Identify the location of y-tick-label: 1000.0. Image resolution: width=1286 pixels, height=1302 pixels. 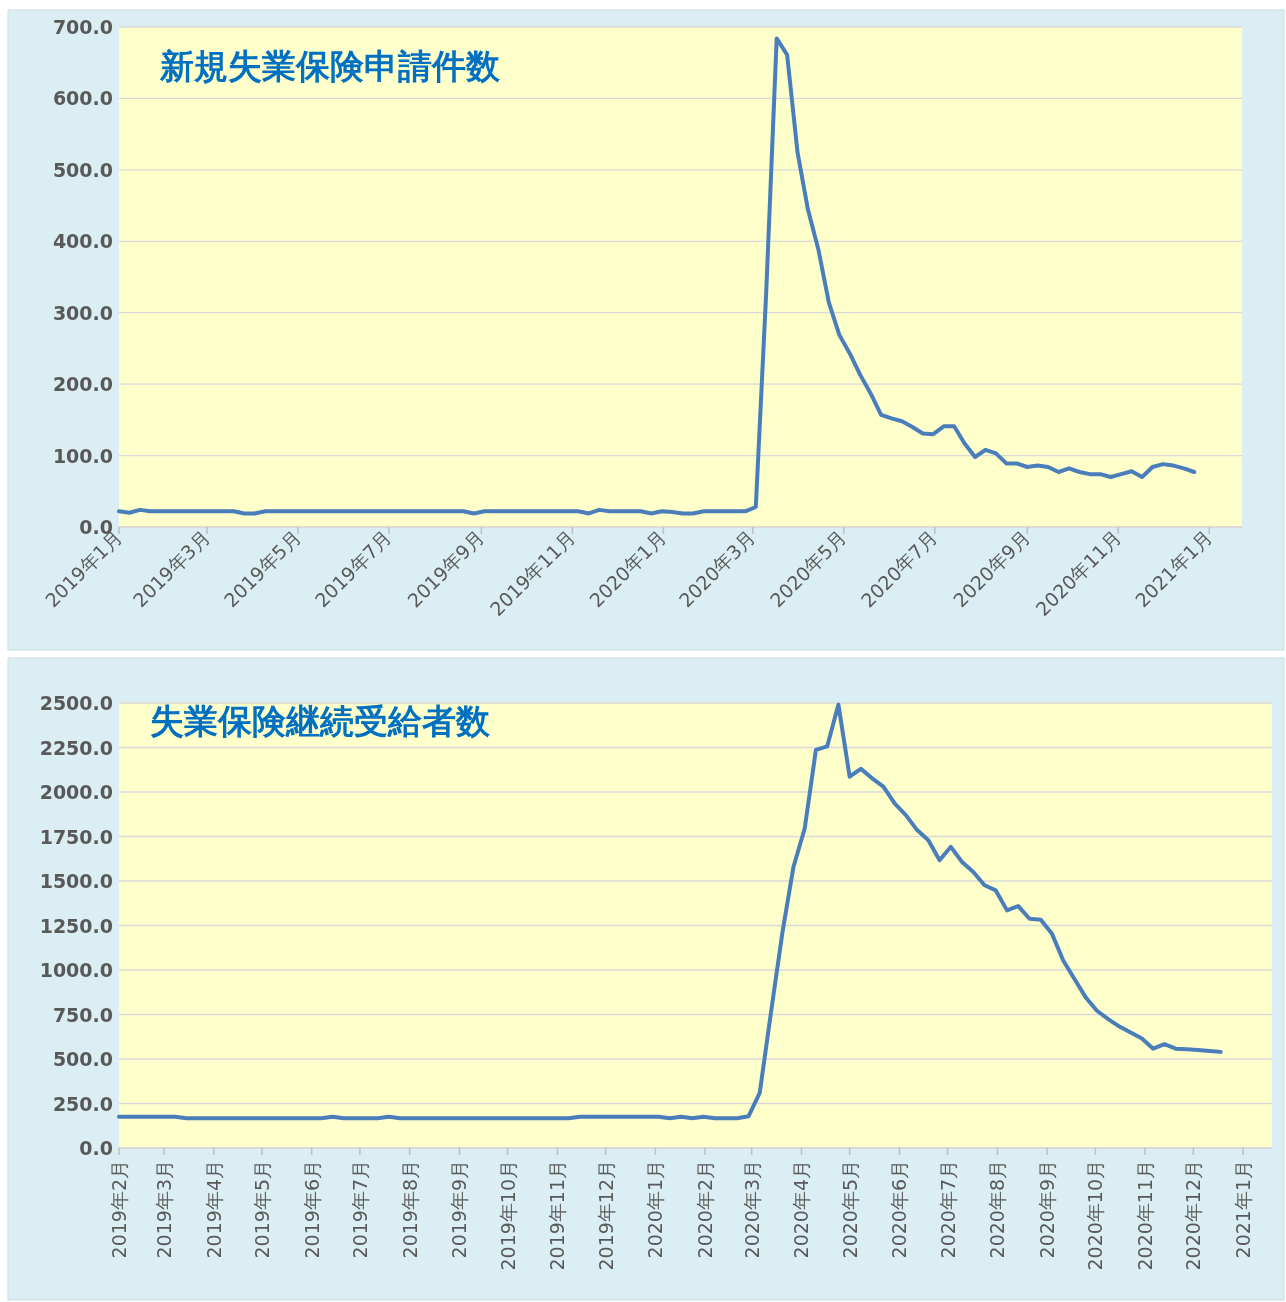
(76, 970).